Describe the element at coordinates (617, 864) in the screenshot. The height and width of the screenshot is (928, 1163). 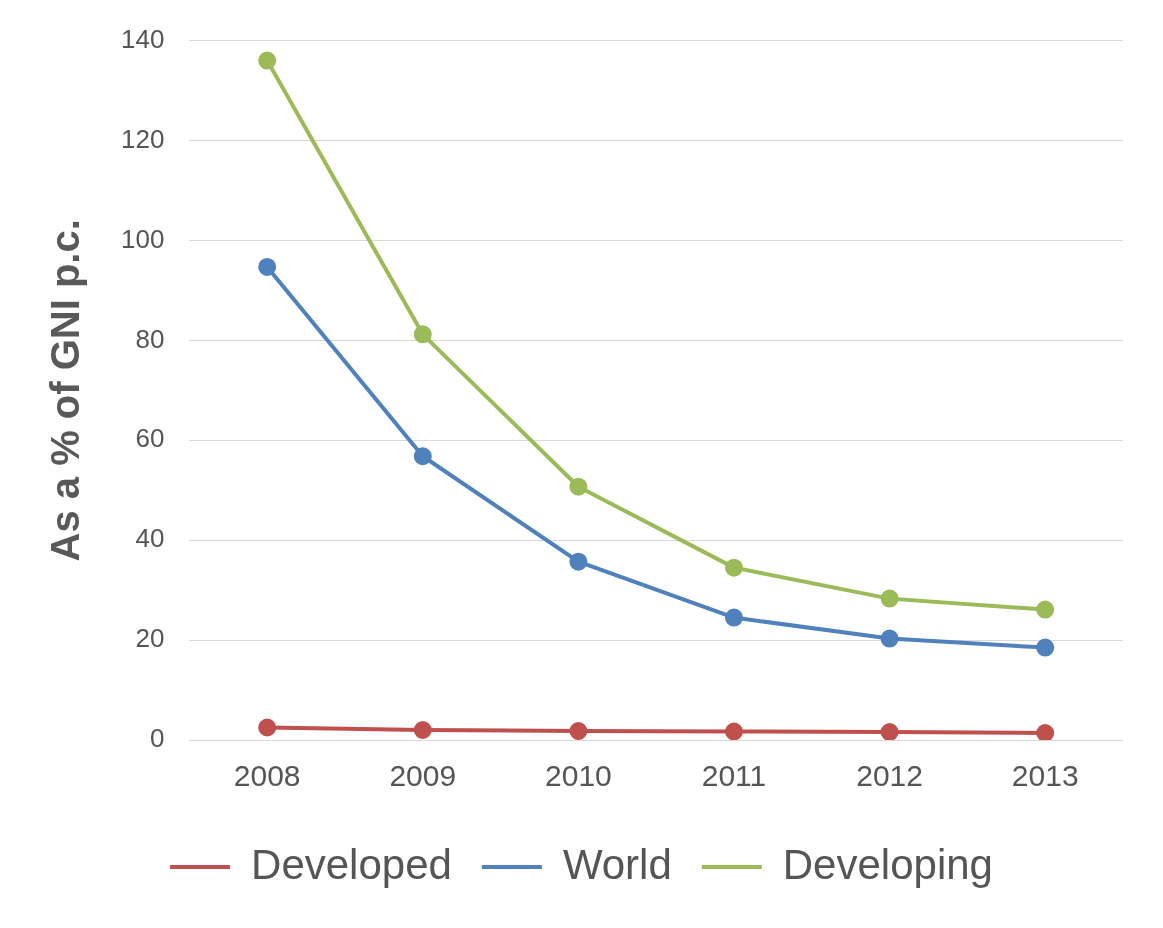
I see `legend-label: World` at that location.